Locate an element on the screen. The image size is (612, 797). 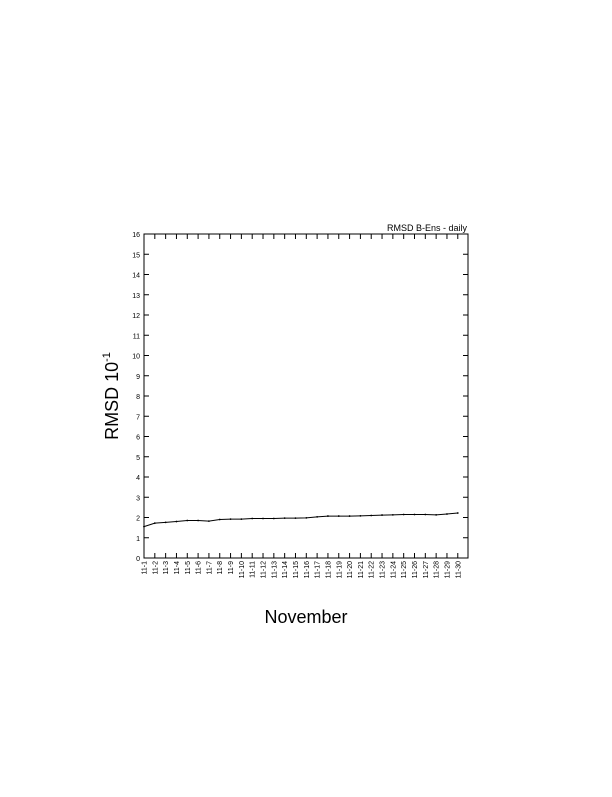
chart-title: RMSD B-Ens - daily is located at coordinates (427, 228).